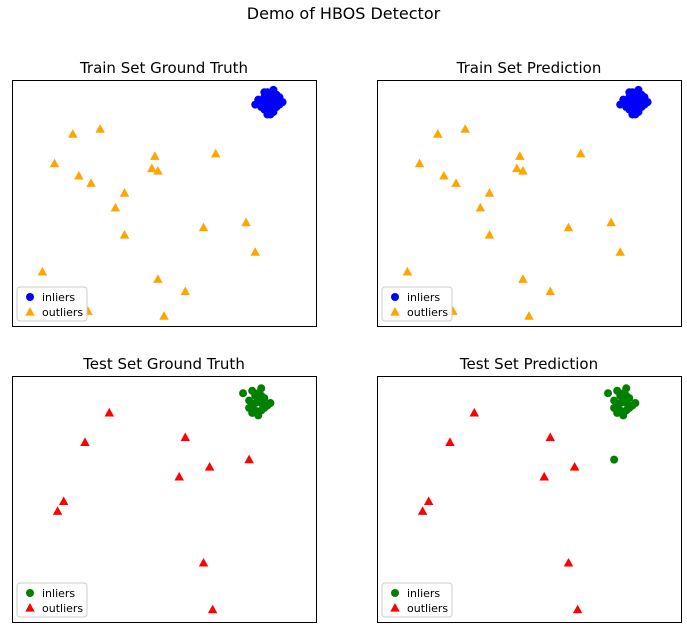  Describe the element at coordinates (163, 68) in the screenshot. I see `subplot-title: Train Set Ground Truth` at that location.